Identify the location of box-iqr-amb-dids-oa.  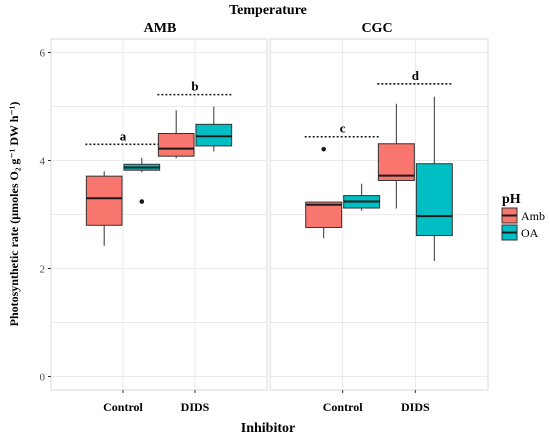
(214, 135).